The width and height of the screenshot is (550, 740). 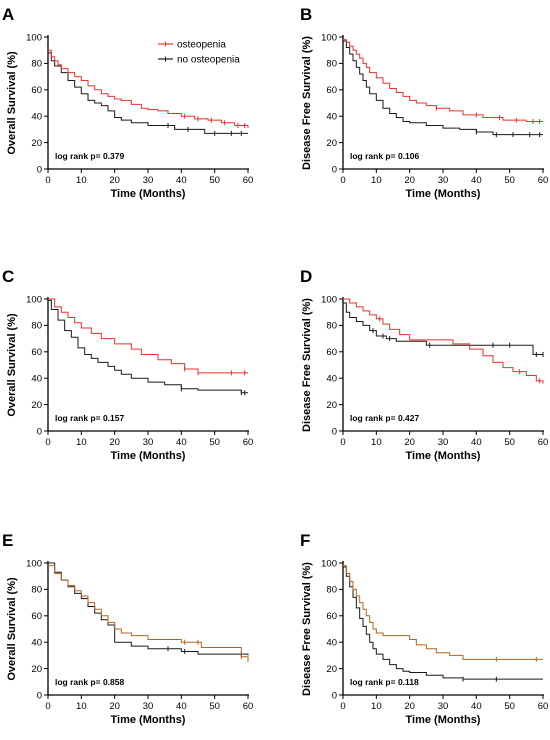 I want to click on log-rank-annotation: log rank p= 0.379, so click(x=89, y=156).